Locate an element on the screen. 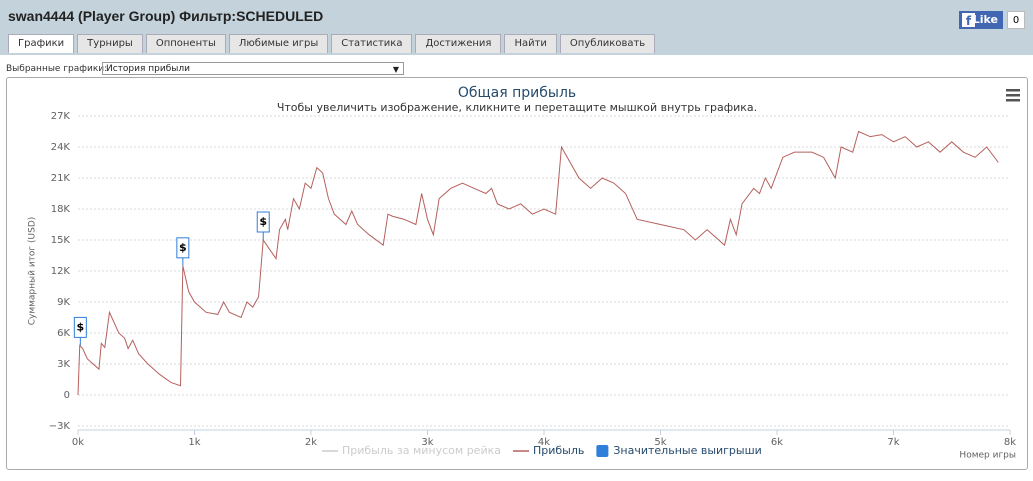 The image size is (1033, 481). legend-label: Прибыль is located at coordinates (558, 450).